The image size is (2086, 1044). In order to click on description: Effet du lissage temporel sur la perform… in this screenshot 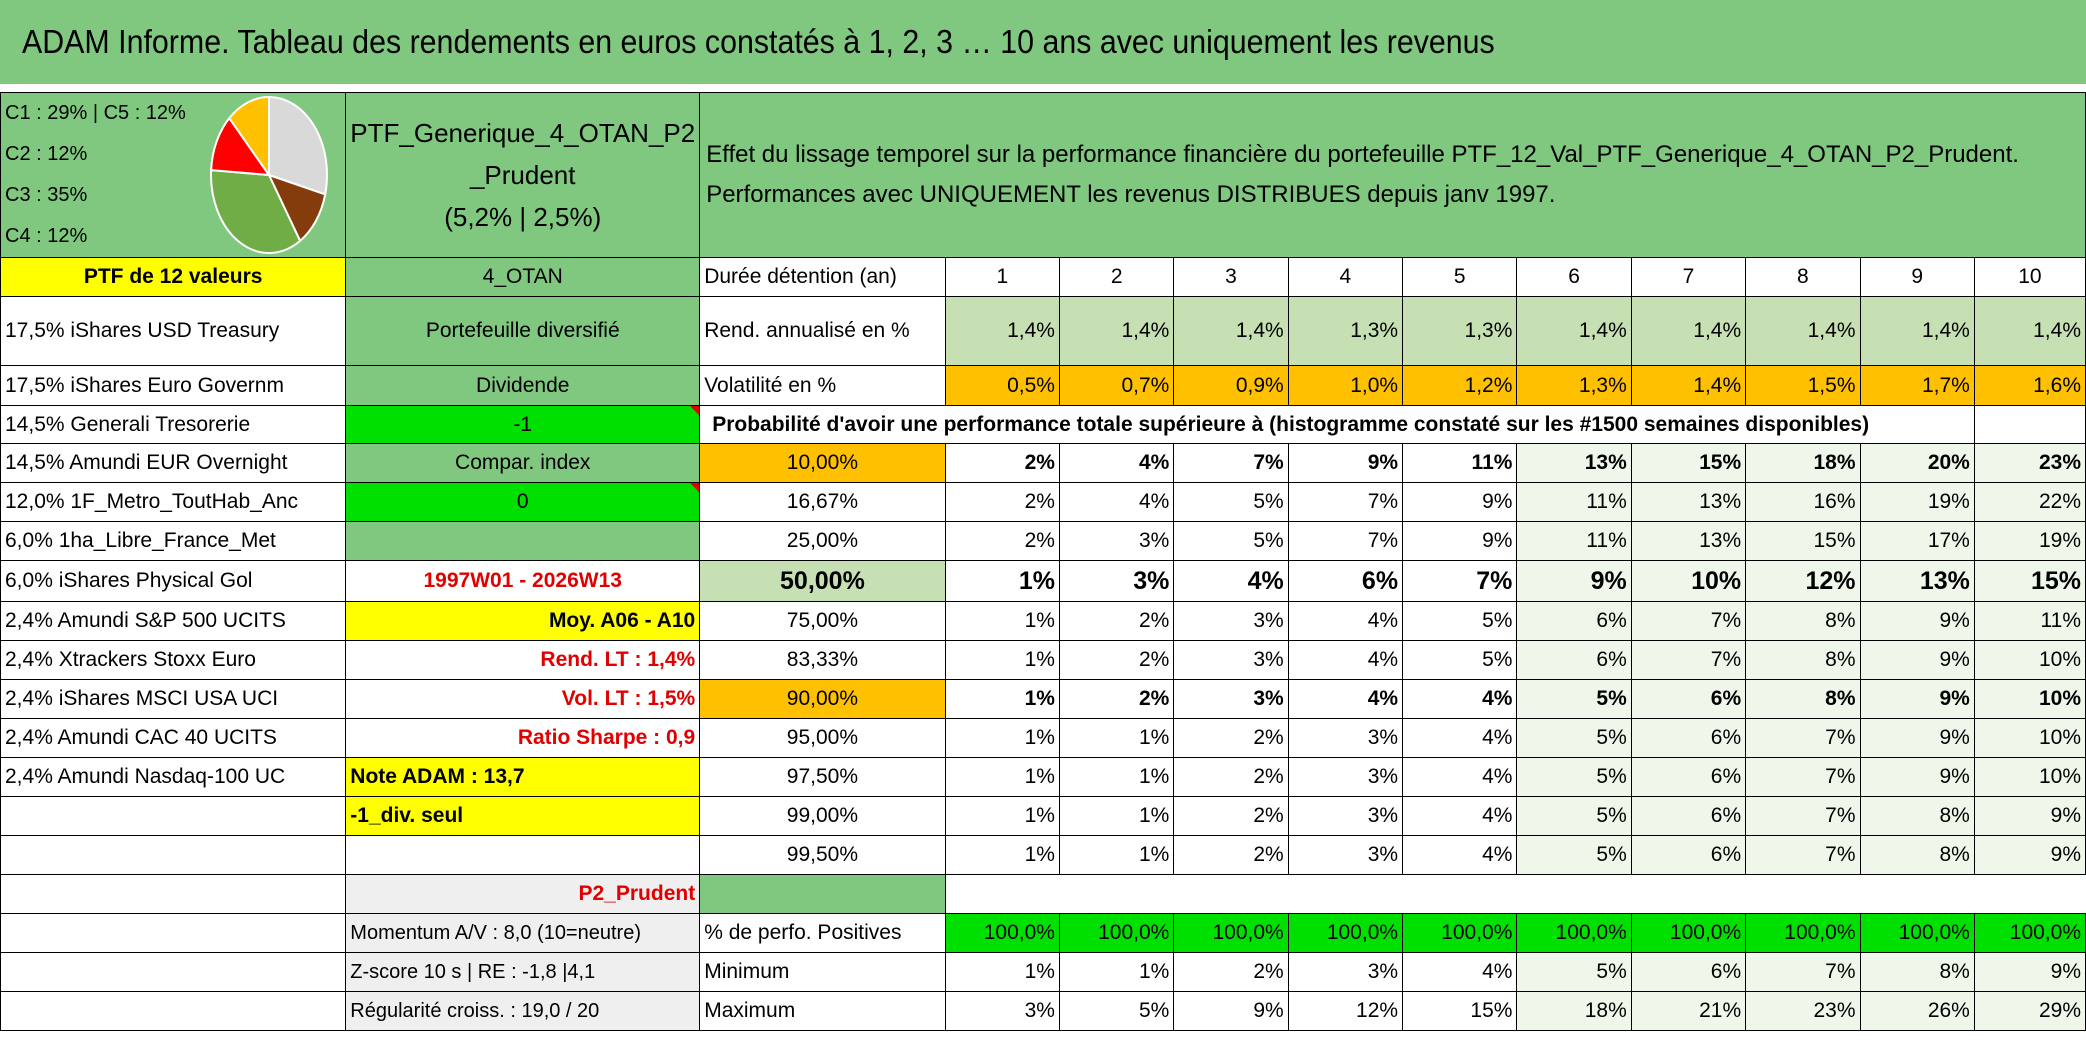, I will do `click(1392, 175)`.